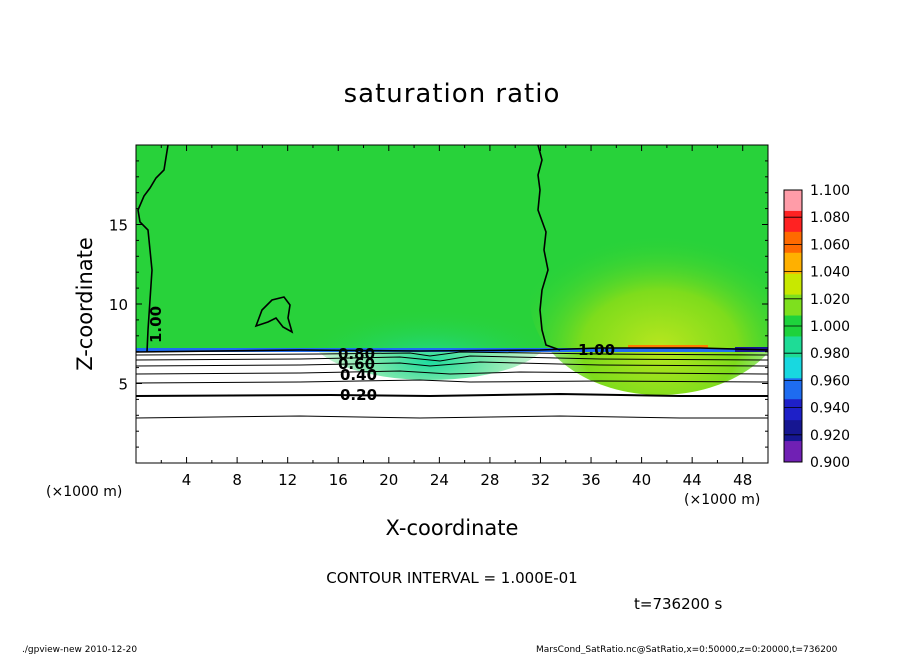  Describe the element at coordinates (287, 480) in the screenshot. I see `x-tick-label: 12` at that location.